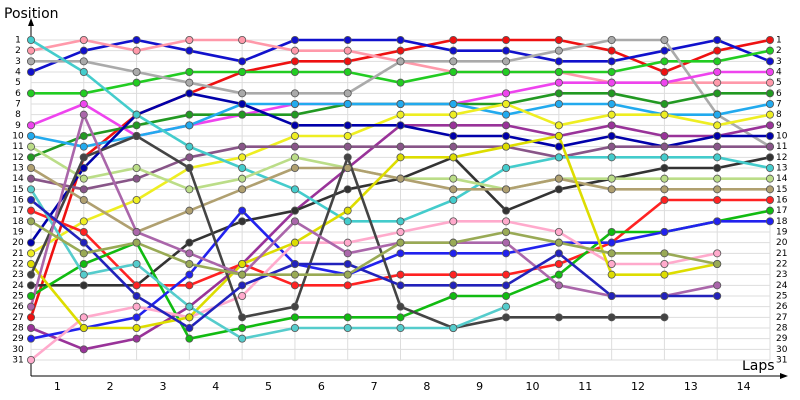 This screenshot has width=800, height=400. Describe the element at coordinates (781, 211) in the screenshot. I see `y-tick-label-right: 17` at that location.